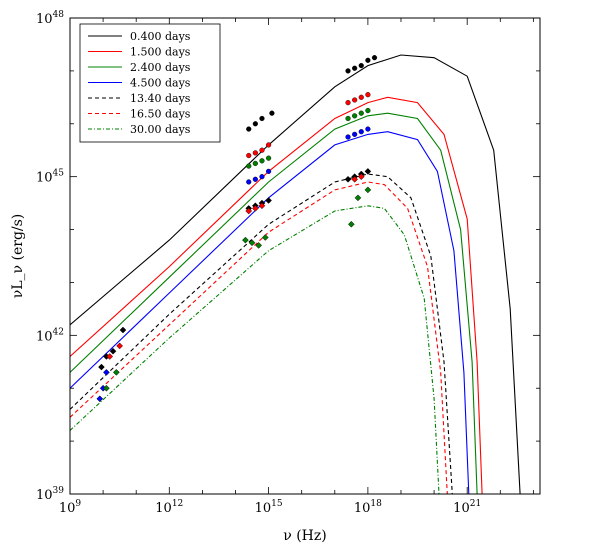 The height and width of the screenshot is (553, 601). What do you see at coordinates (160, 36) in the screenshot?
I see `legend-label-1: 0.400 days` at bounding box center [160, 36].